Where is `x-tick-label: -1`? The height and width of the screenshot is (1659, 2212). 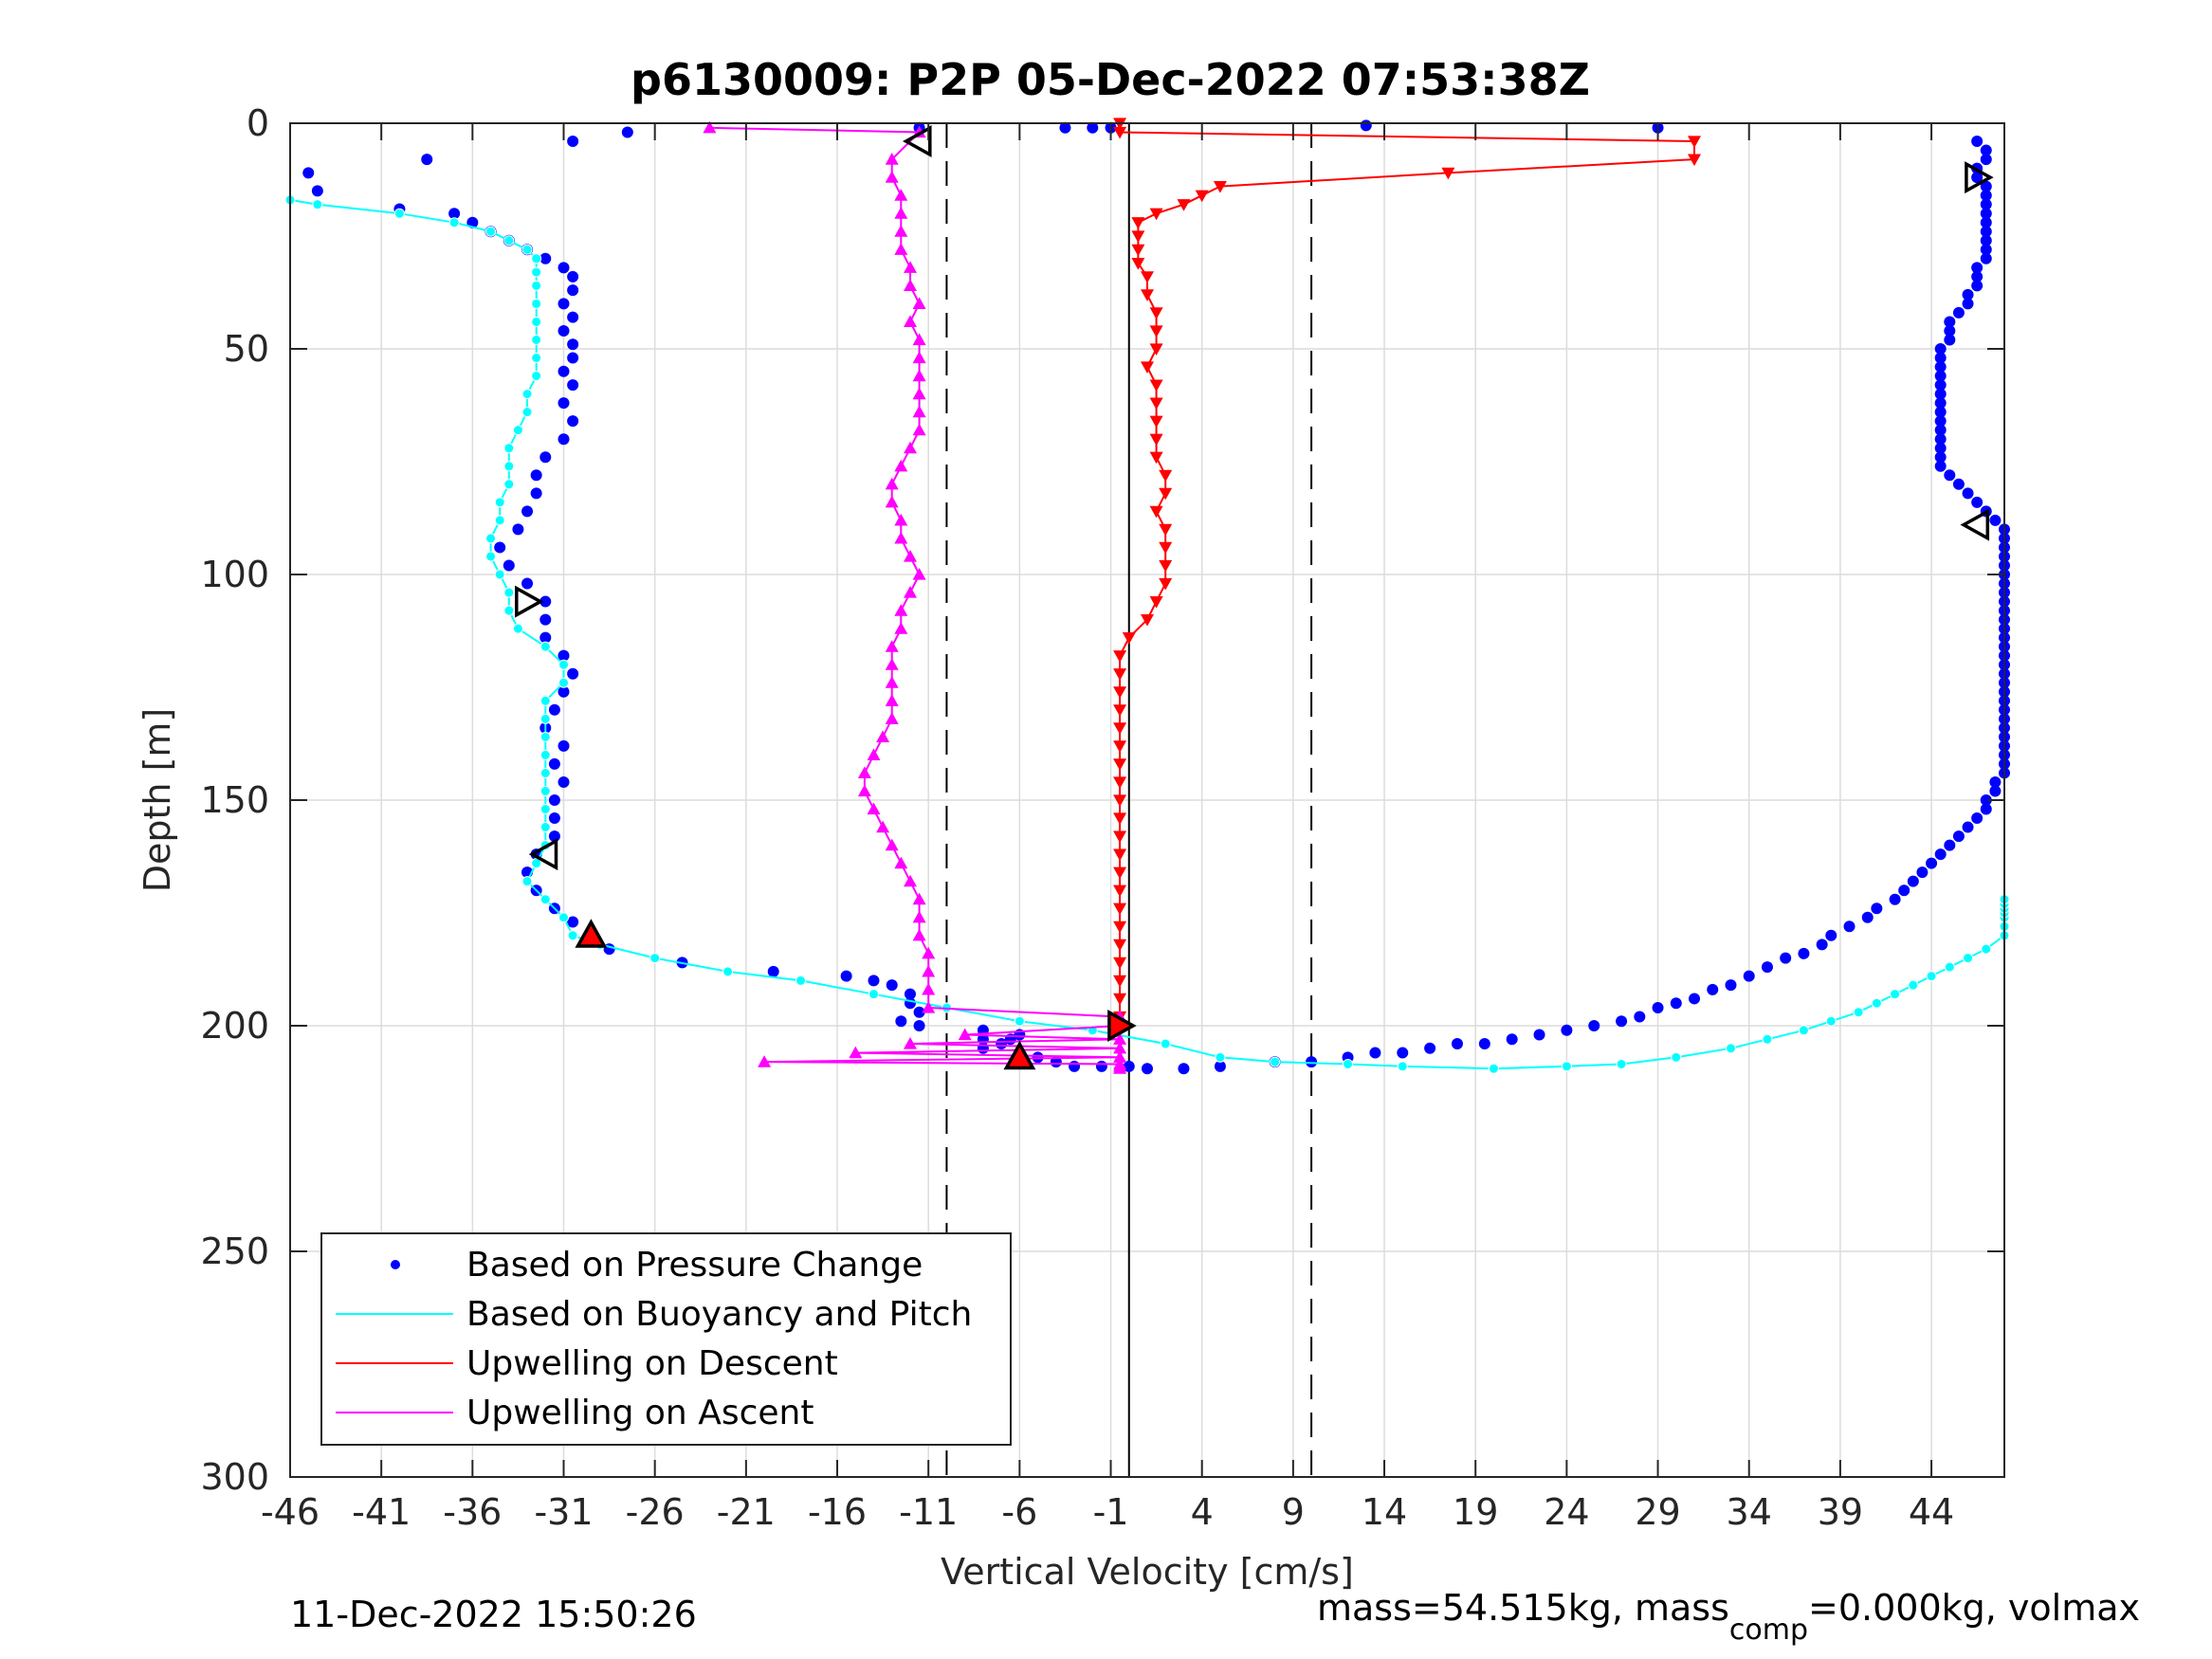 x-tick-label: -1 is located at coordinates (1111, 1512).